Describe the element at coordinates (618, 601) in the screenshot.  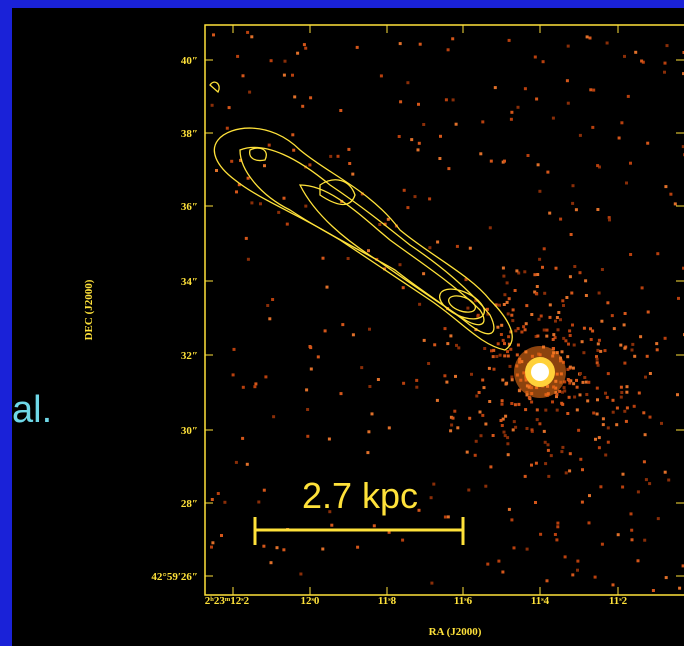
I see `x-tick-label: 11ˢ2` at that location.